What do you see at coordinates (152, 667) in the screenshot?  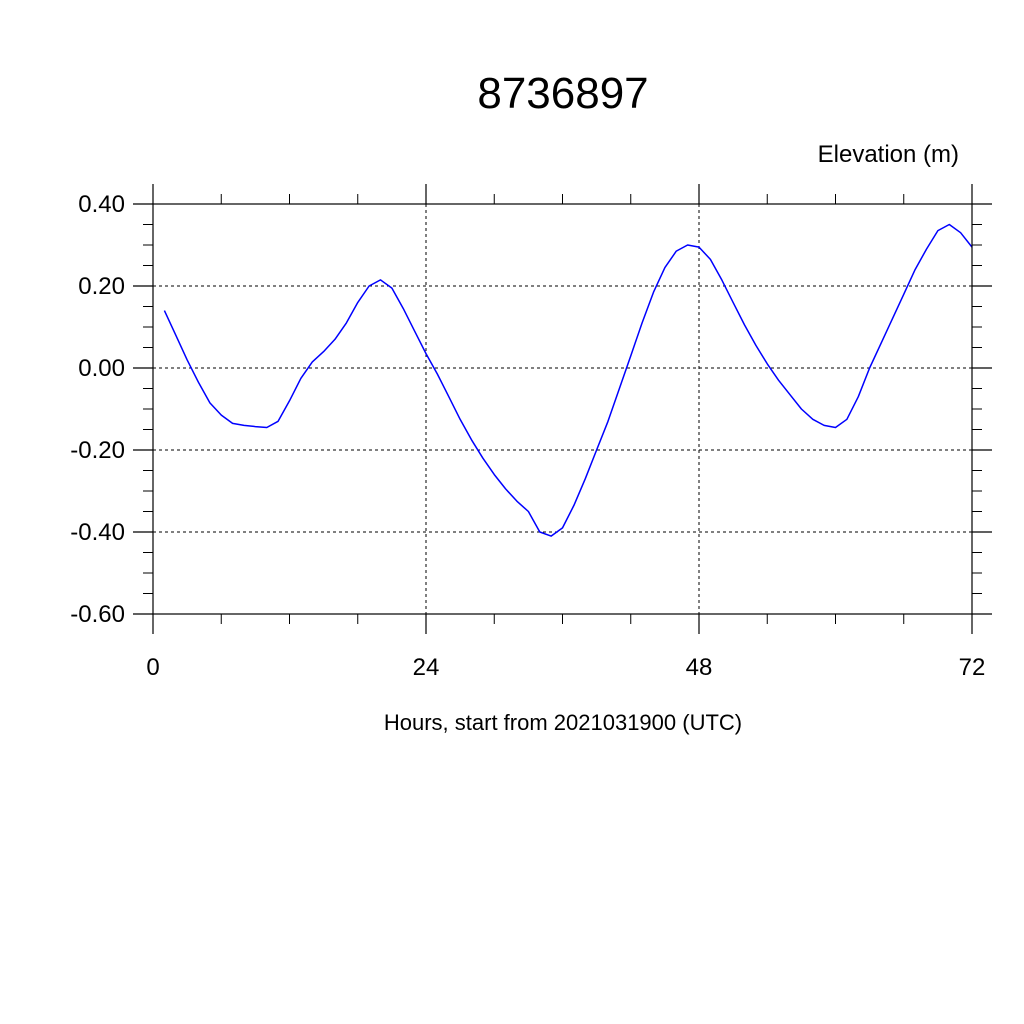 I see `x-tick-label: 0` at bounding box center [152, 667].